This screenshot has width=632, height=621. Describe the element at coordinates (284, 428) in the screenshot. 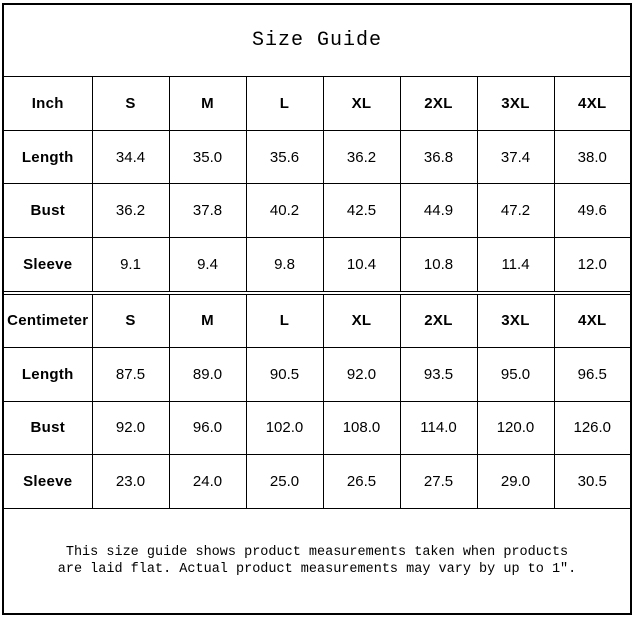

I see `measurement-value: 102.0` at that location.